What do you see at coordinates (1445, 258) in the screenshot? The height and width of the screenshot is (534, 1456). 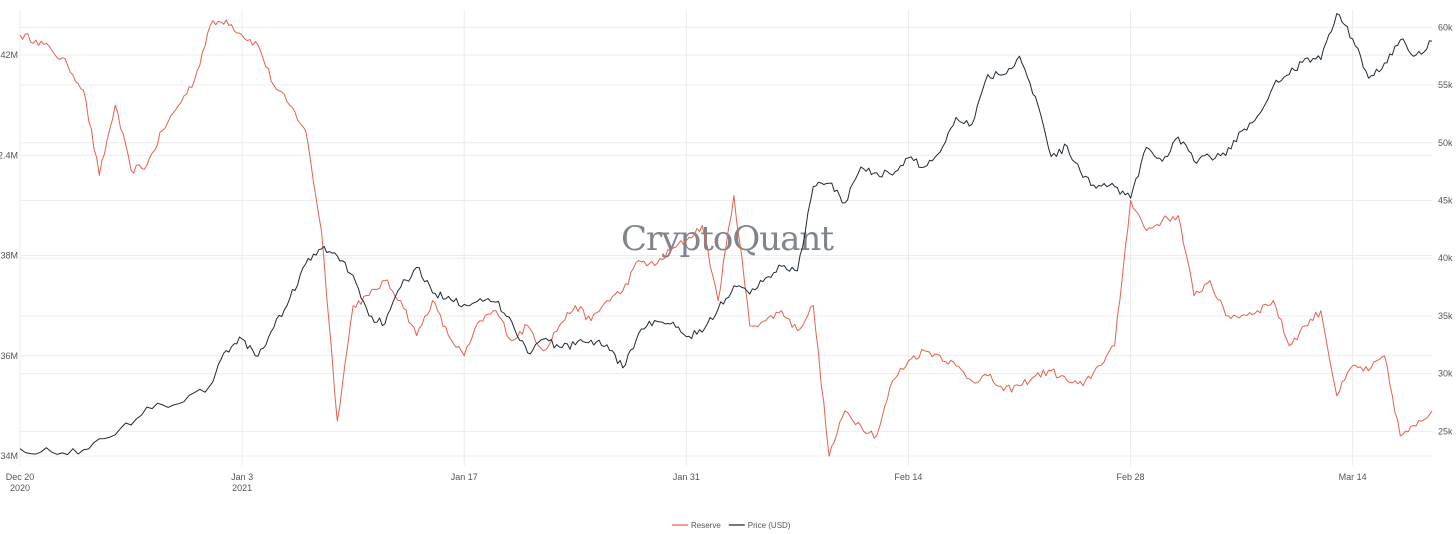 I see `right-tick-label: 40k` at bounding box center [1445, 258].